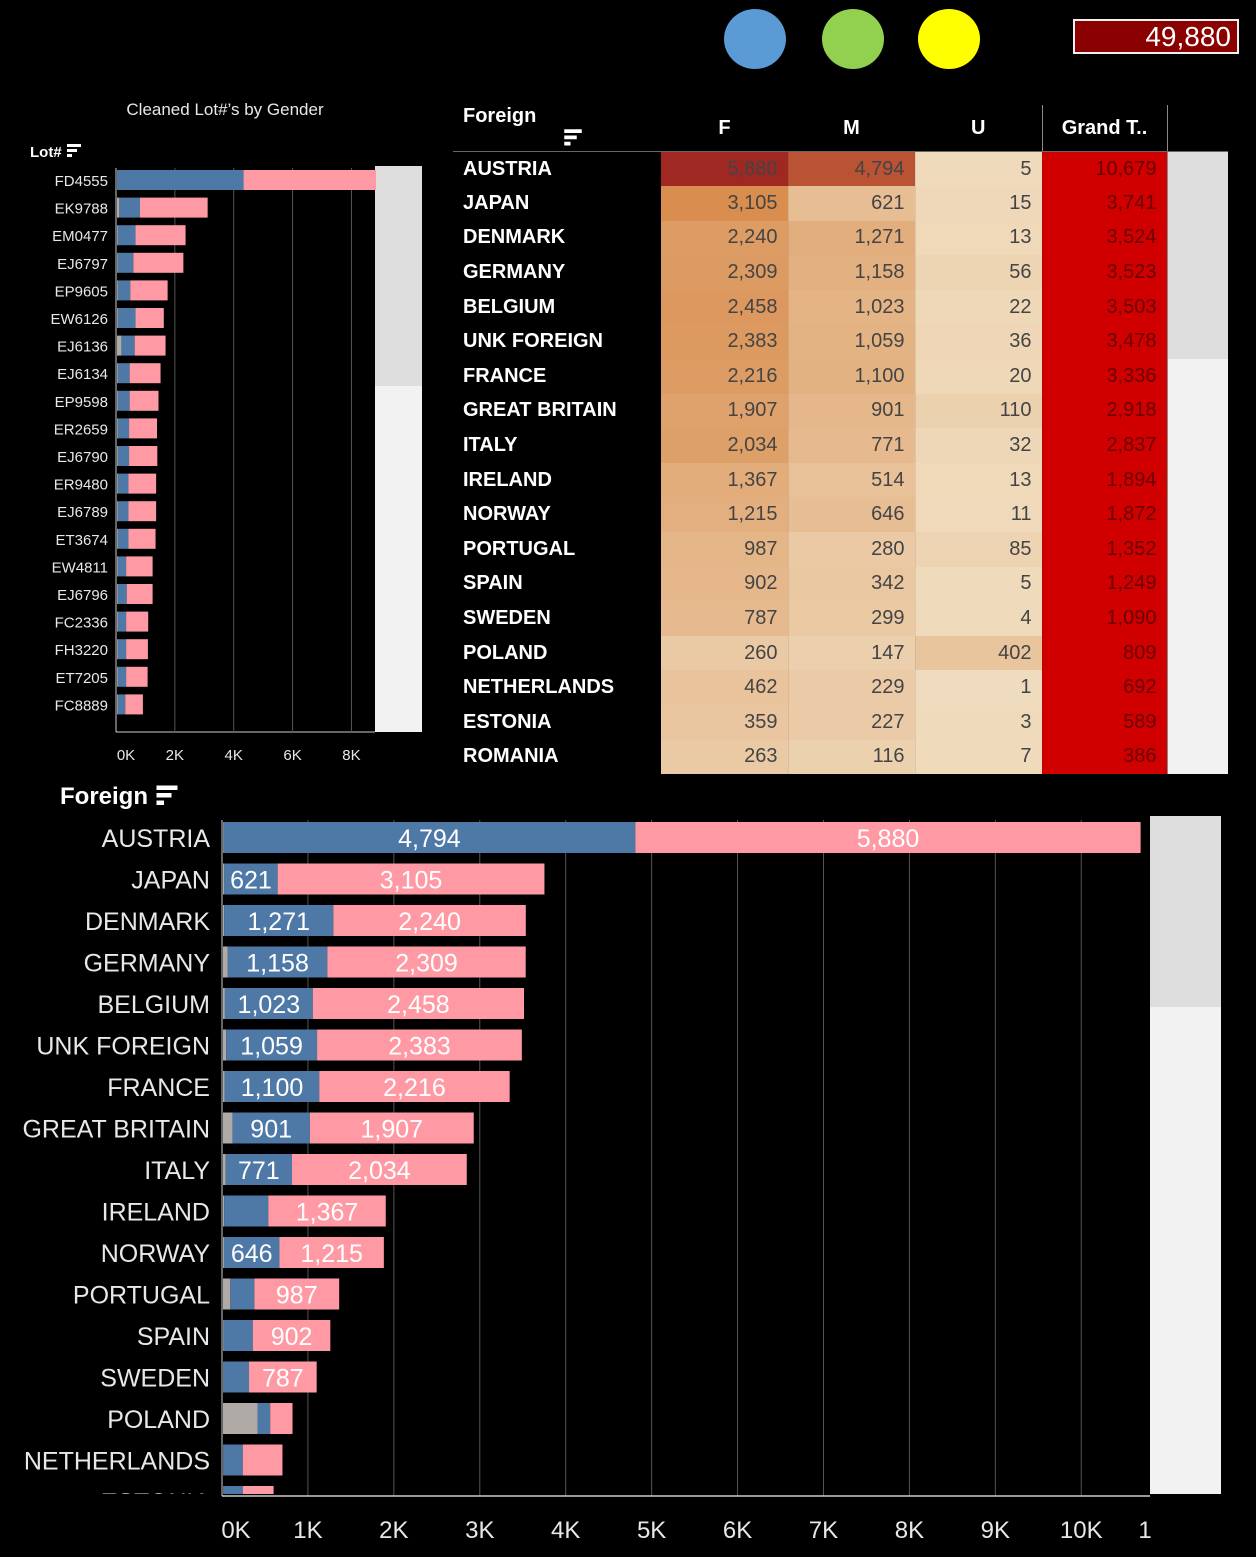 This screenshot has height=1557, width=1256. What do you see at coordinates (840, 618) in the screenshot?
I see `table-row: SWEDEN 787 299 4 1,090` at bounding box center [840, 618].